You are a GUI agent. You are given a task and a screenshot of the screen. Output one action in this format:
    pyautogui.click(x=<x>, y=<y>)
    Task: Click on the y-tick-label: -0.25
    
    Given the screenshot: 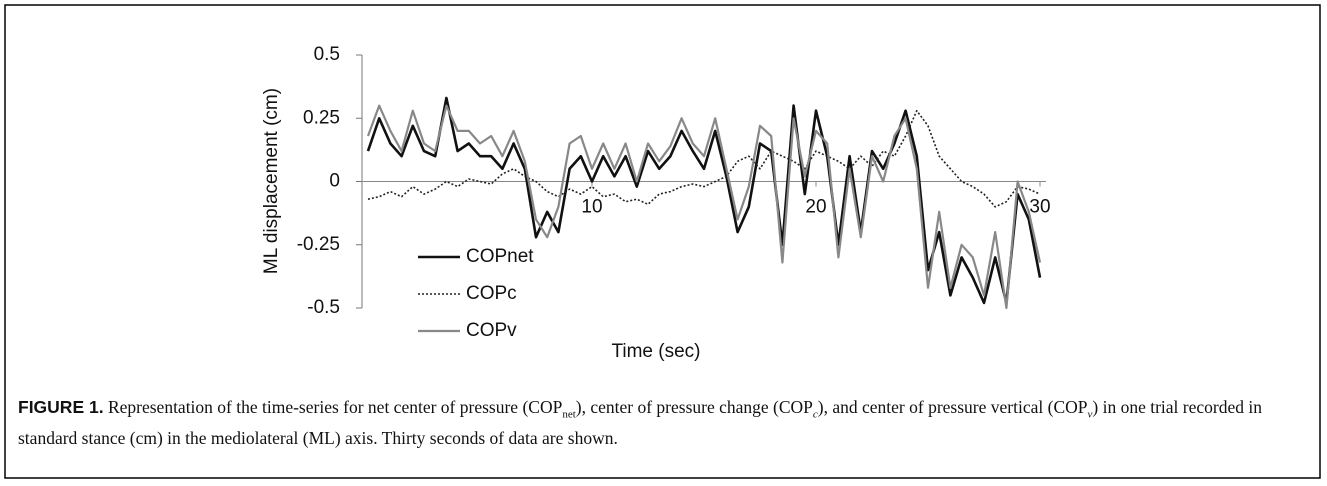 What is the action you would take?
    pyautogui.click(x=318, y=244)
    